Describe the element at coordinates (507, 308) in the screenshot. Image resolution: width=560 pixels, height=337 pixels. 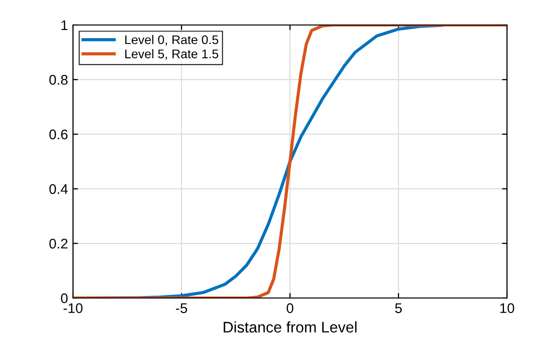
I see `x-tick-label: 10` at that location.